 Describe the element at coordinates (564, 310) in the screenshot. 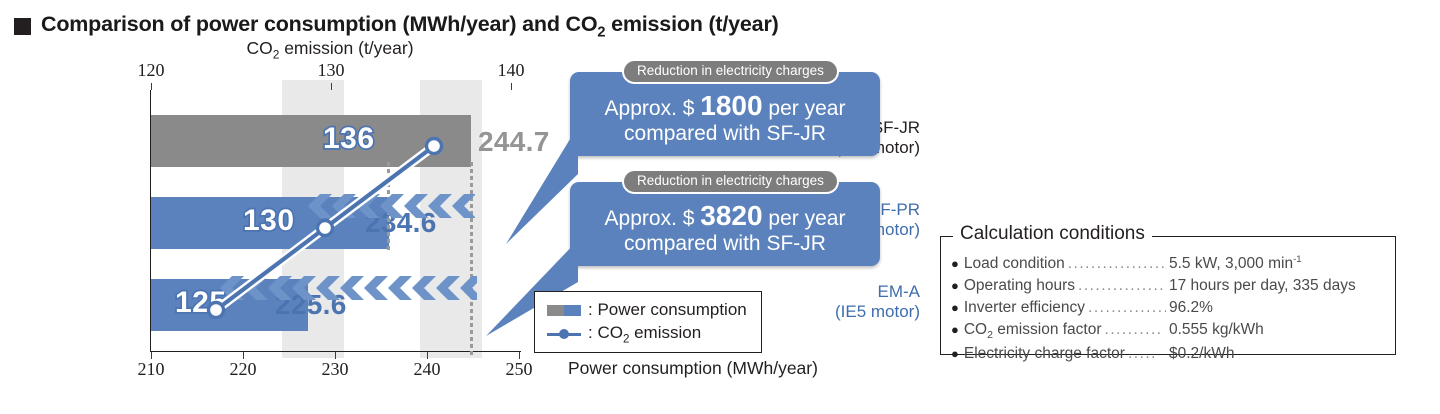

I see `split-bar-swatch-icon` at that location.